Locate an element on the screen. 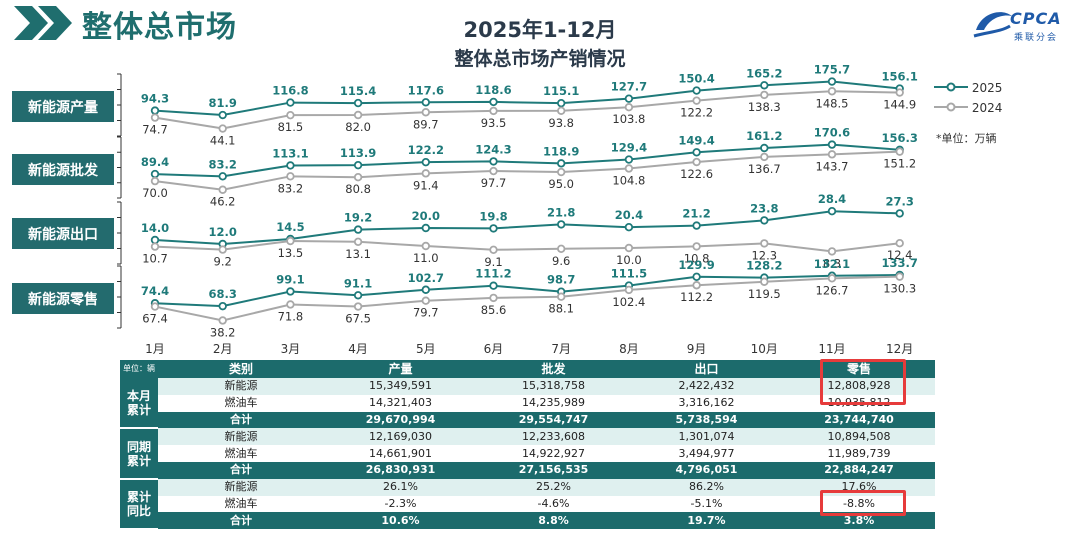  x-tick-label: 10月 is located at coordinates (764, 349).